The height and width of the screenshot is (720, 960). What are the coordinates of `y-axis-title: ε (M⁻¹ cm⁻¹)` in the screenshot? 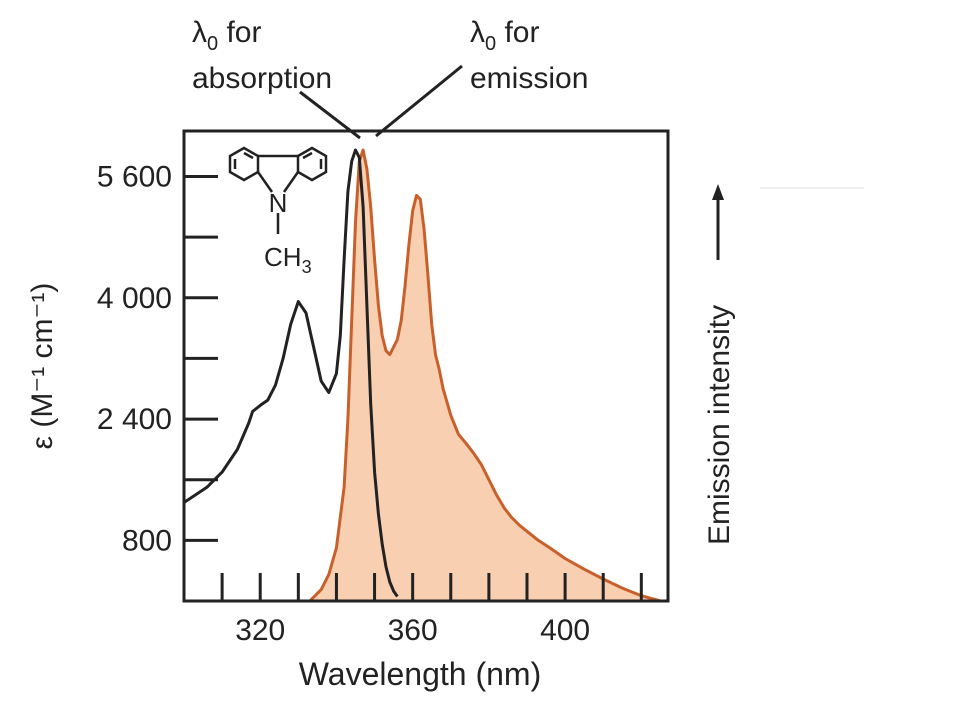 It's located at (42, 366).